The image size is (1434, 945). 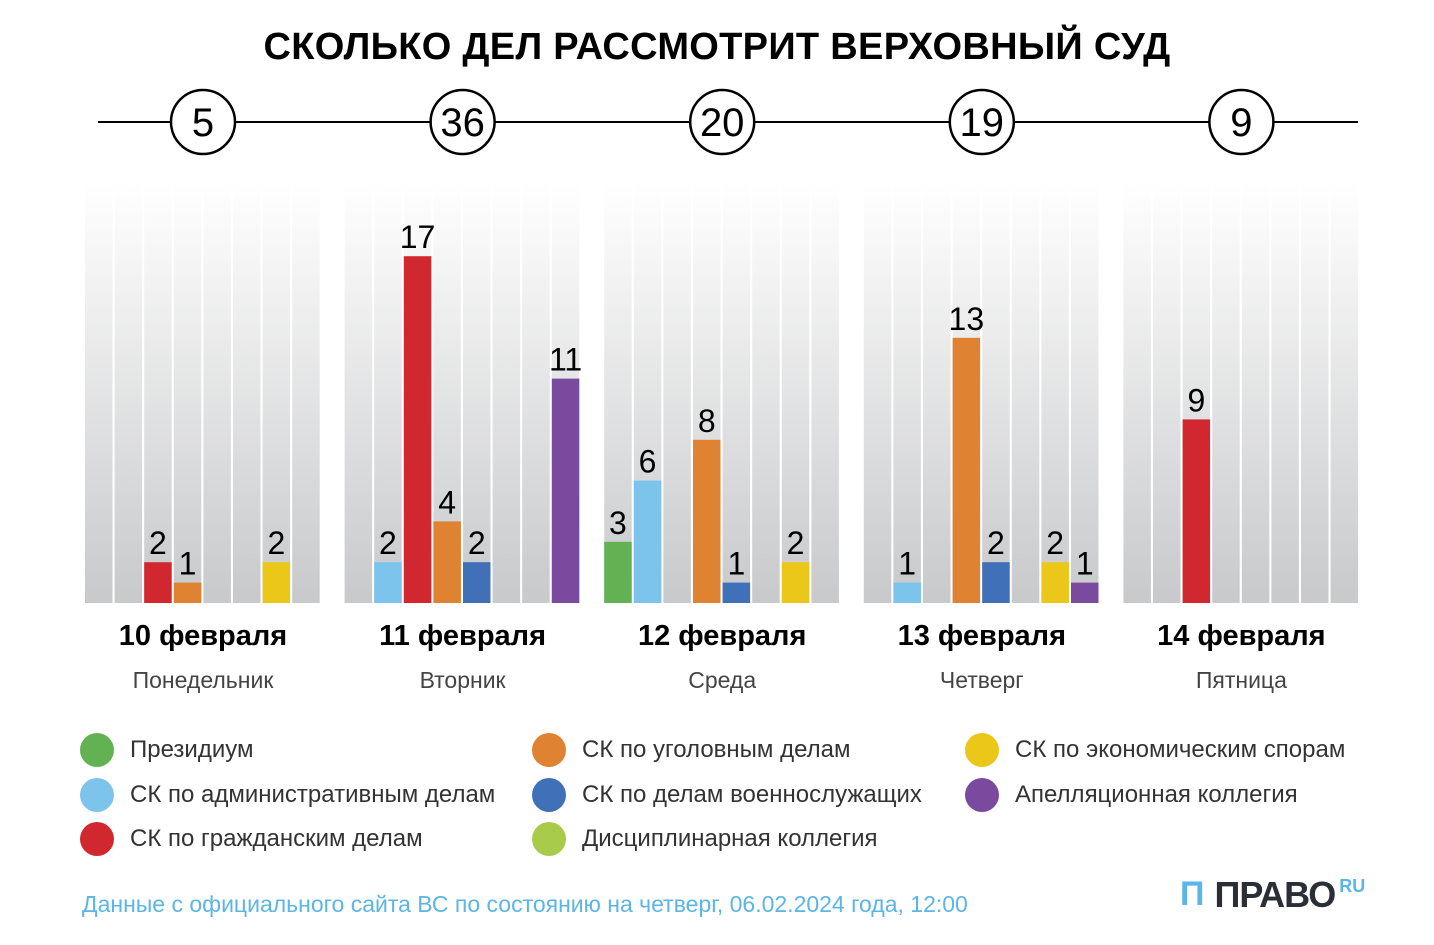 I want to click on logo-suffix: RU, so click(x=1352, y=886).